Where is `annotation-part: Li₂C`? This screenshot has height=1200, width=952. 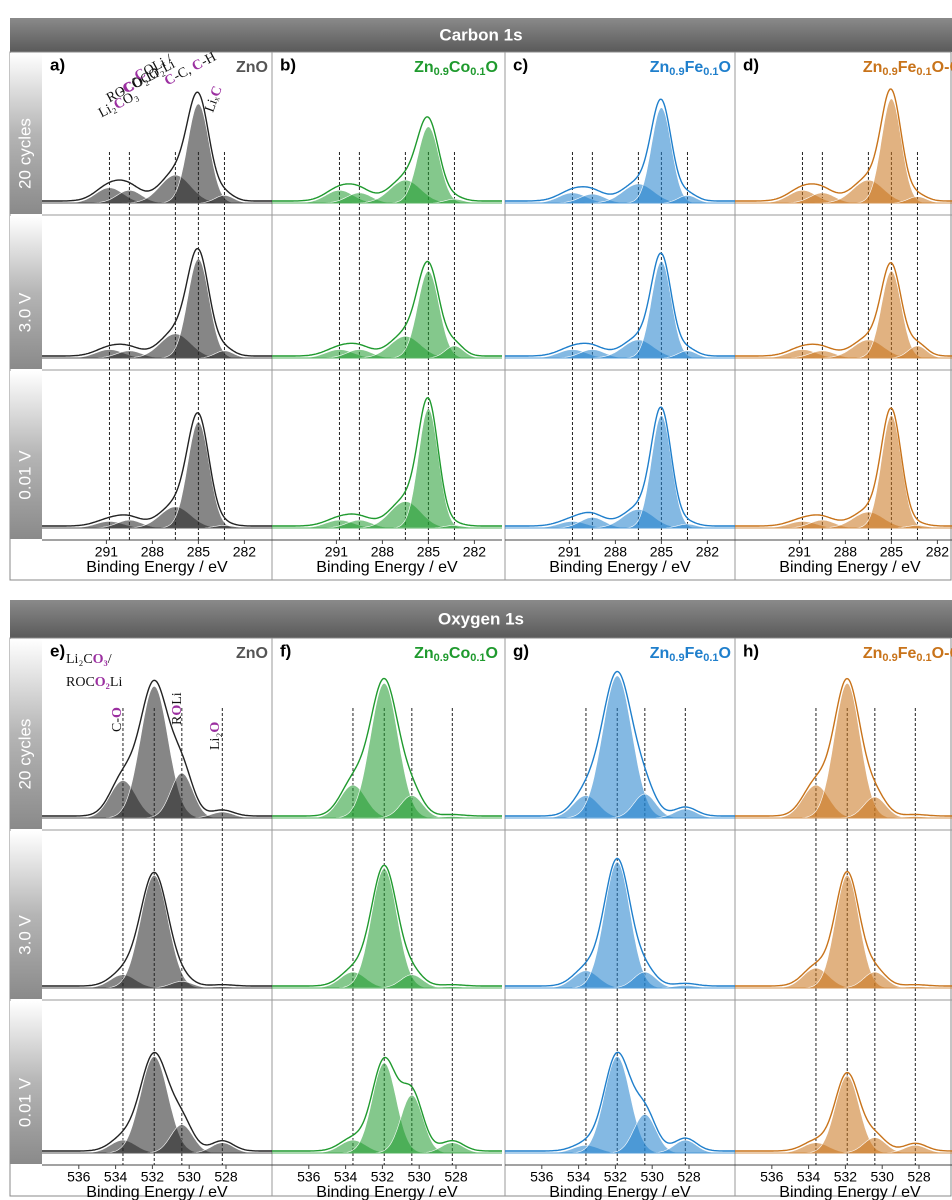 annotation-part: Li₂C is located at coordinates (79, 659).